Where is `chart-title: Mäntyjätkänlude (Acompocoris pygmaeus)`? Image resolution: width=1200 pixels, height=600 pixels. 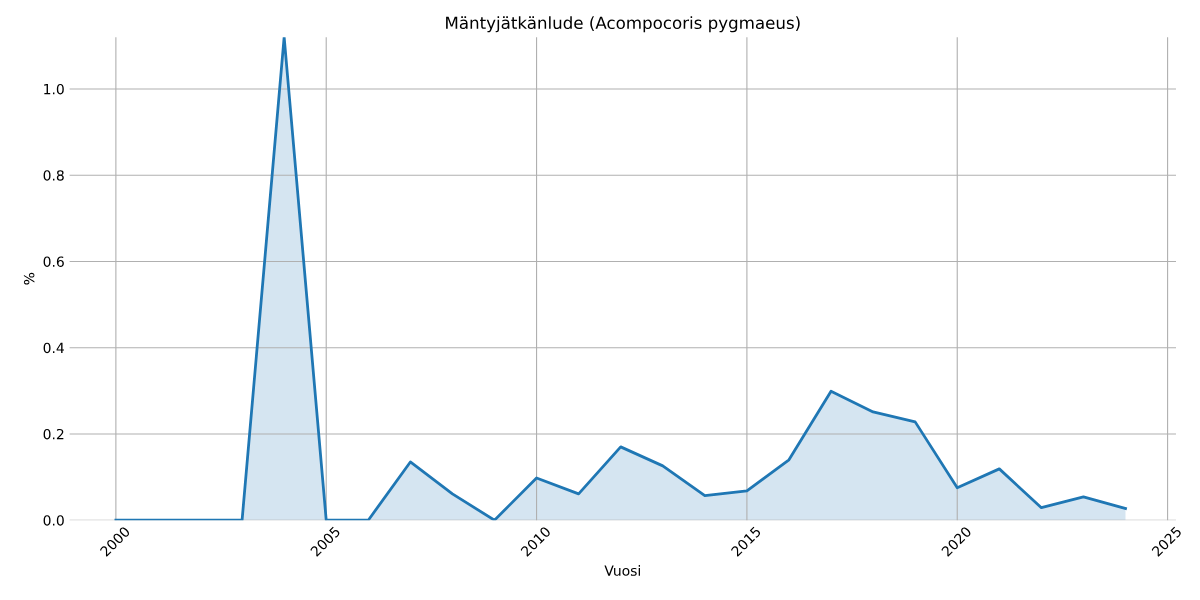
chart-title: Mäntyjätkänlude (Acompocoris pygmaeus) is located at coordinates (623, 24).